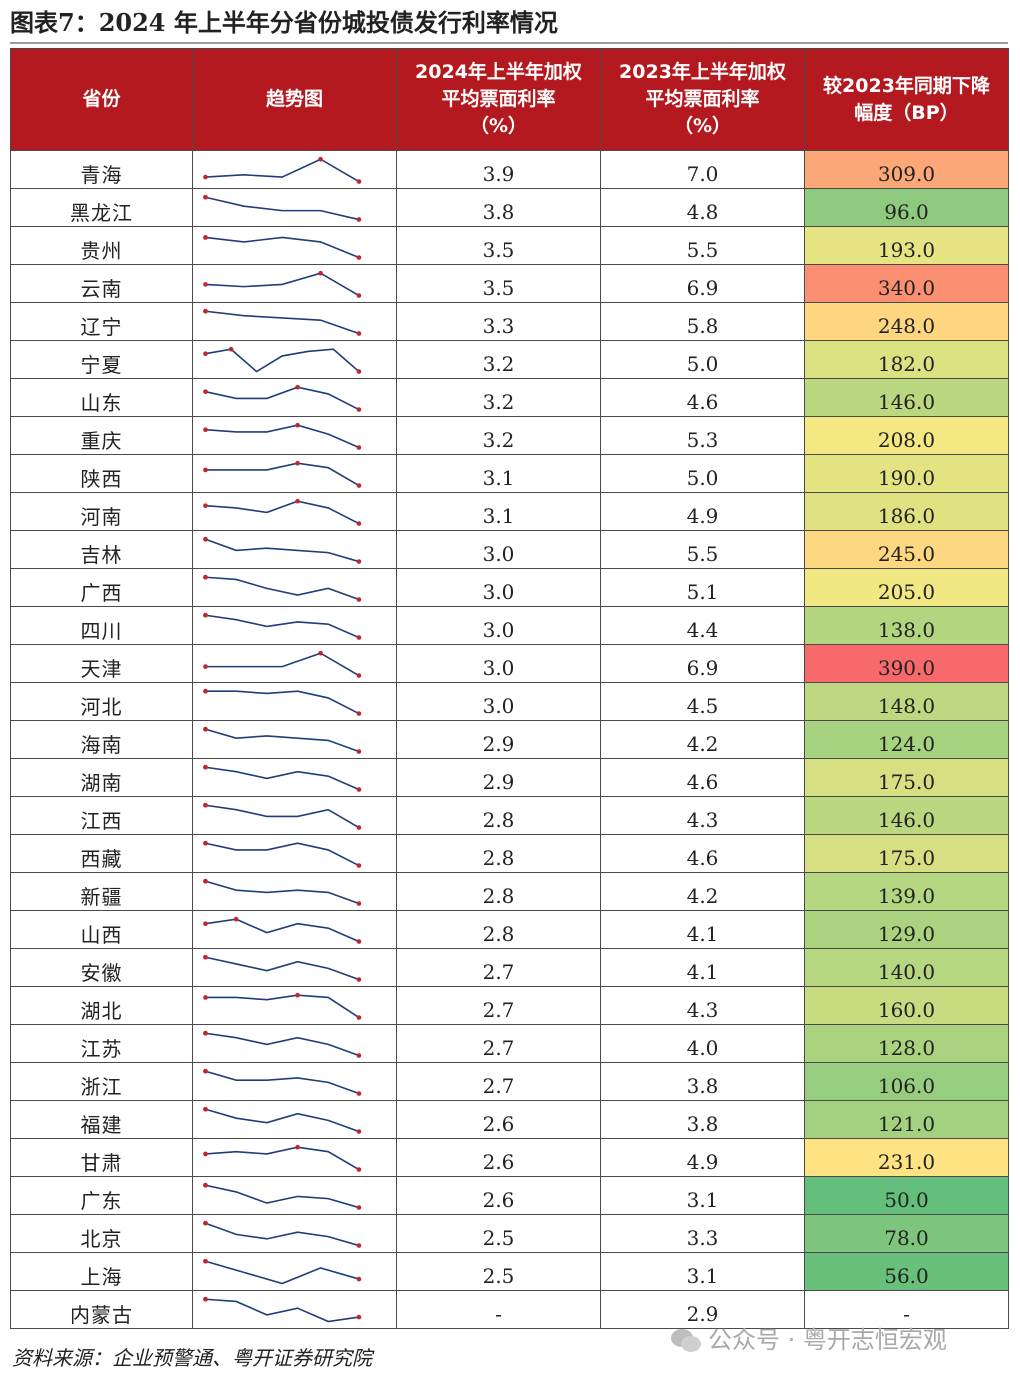 This screenshot has width=1020, height=1378. I want to click on province-cell: 云南, so click(101, 283).